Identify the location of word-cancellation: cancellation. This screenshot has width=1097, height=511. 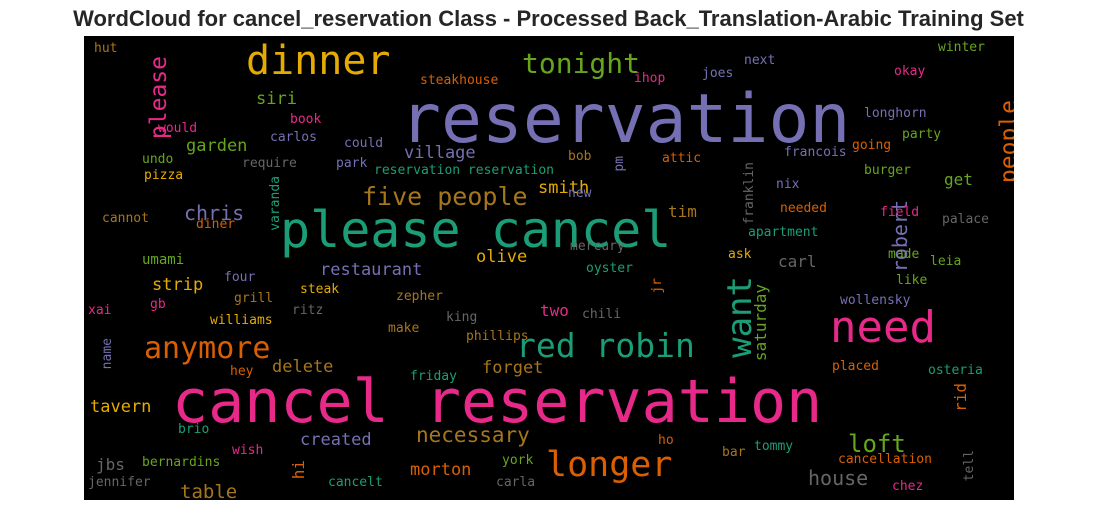
(885, 459).